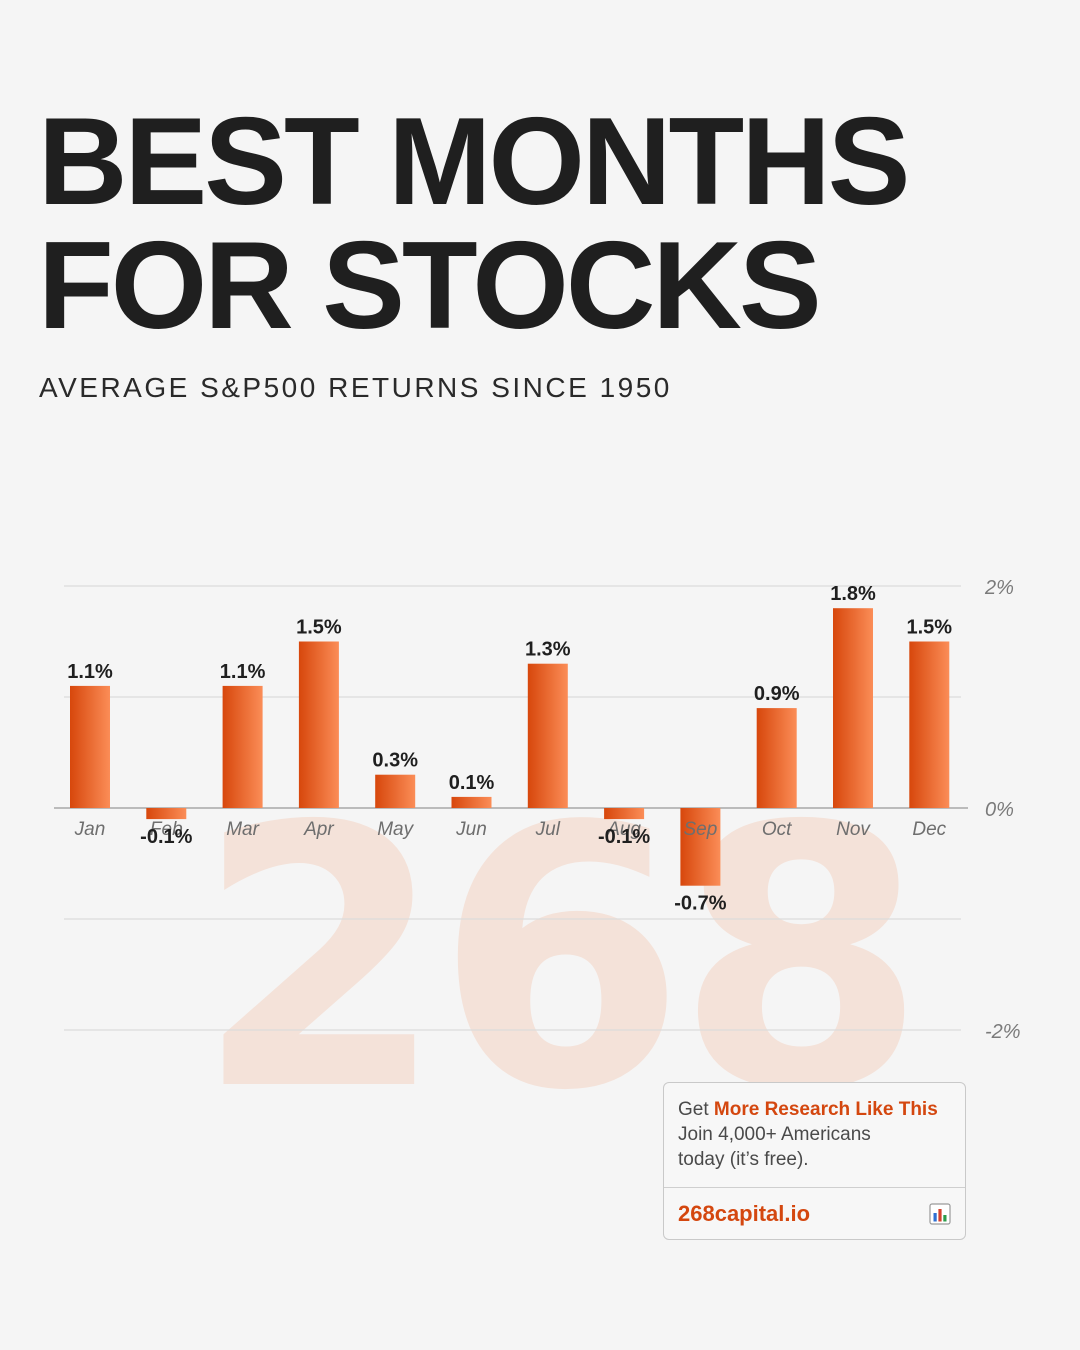 Image resolution: width=1080 pixels, height=1350 pixels. I want to click on bar-feb, so click(166, 814).